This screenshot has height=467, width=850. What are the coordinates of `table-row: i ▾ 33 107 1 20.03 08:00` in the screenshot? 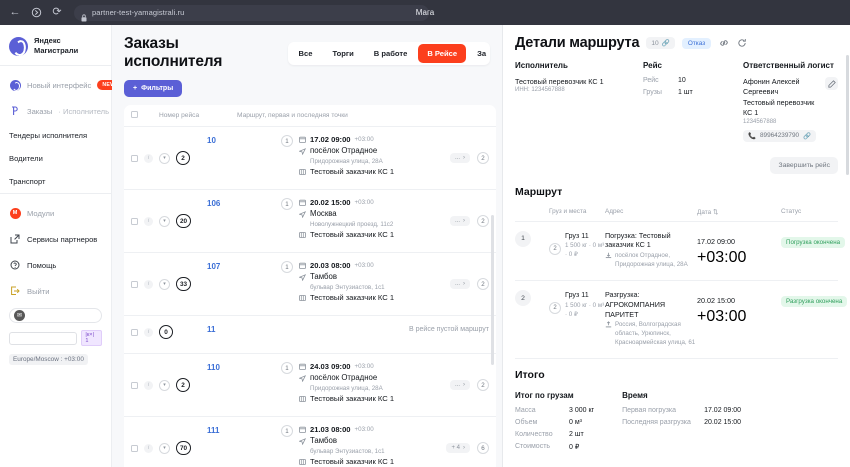 It's located at (310, 284).